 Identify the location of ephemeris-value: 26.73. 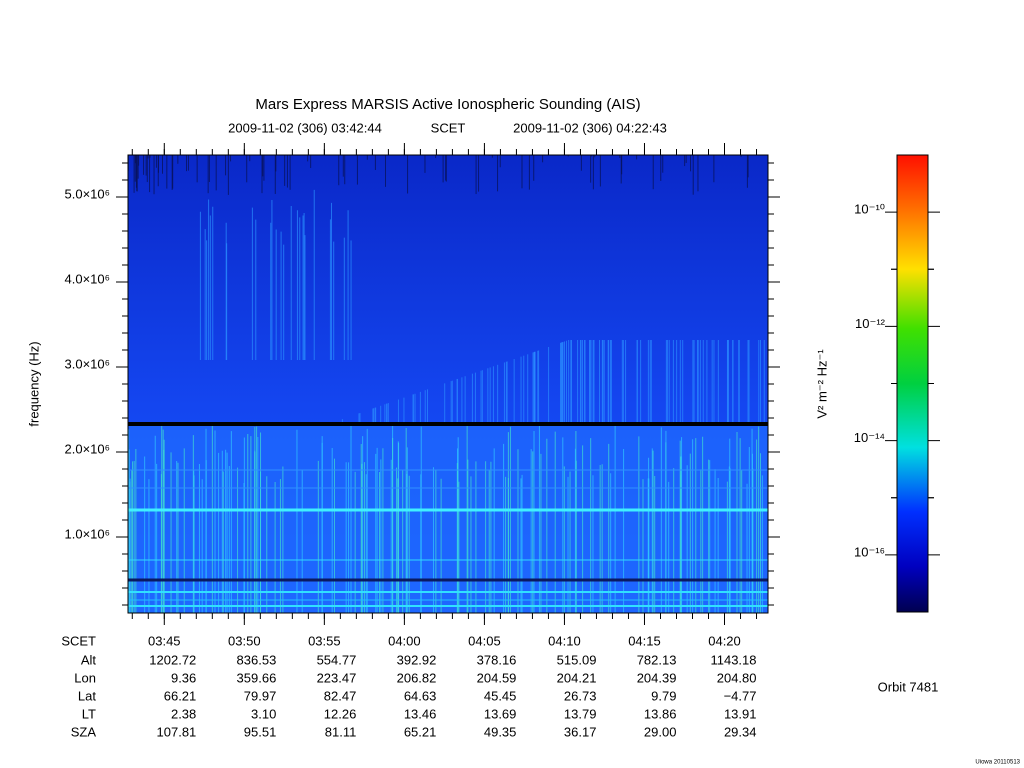
(580, 695).